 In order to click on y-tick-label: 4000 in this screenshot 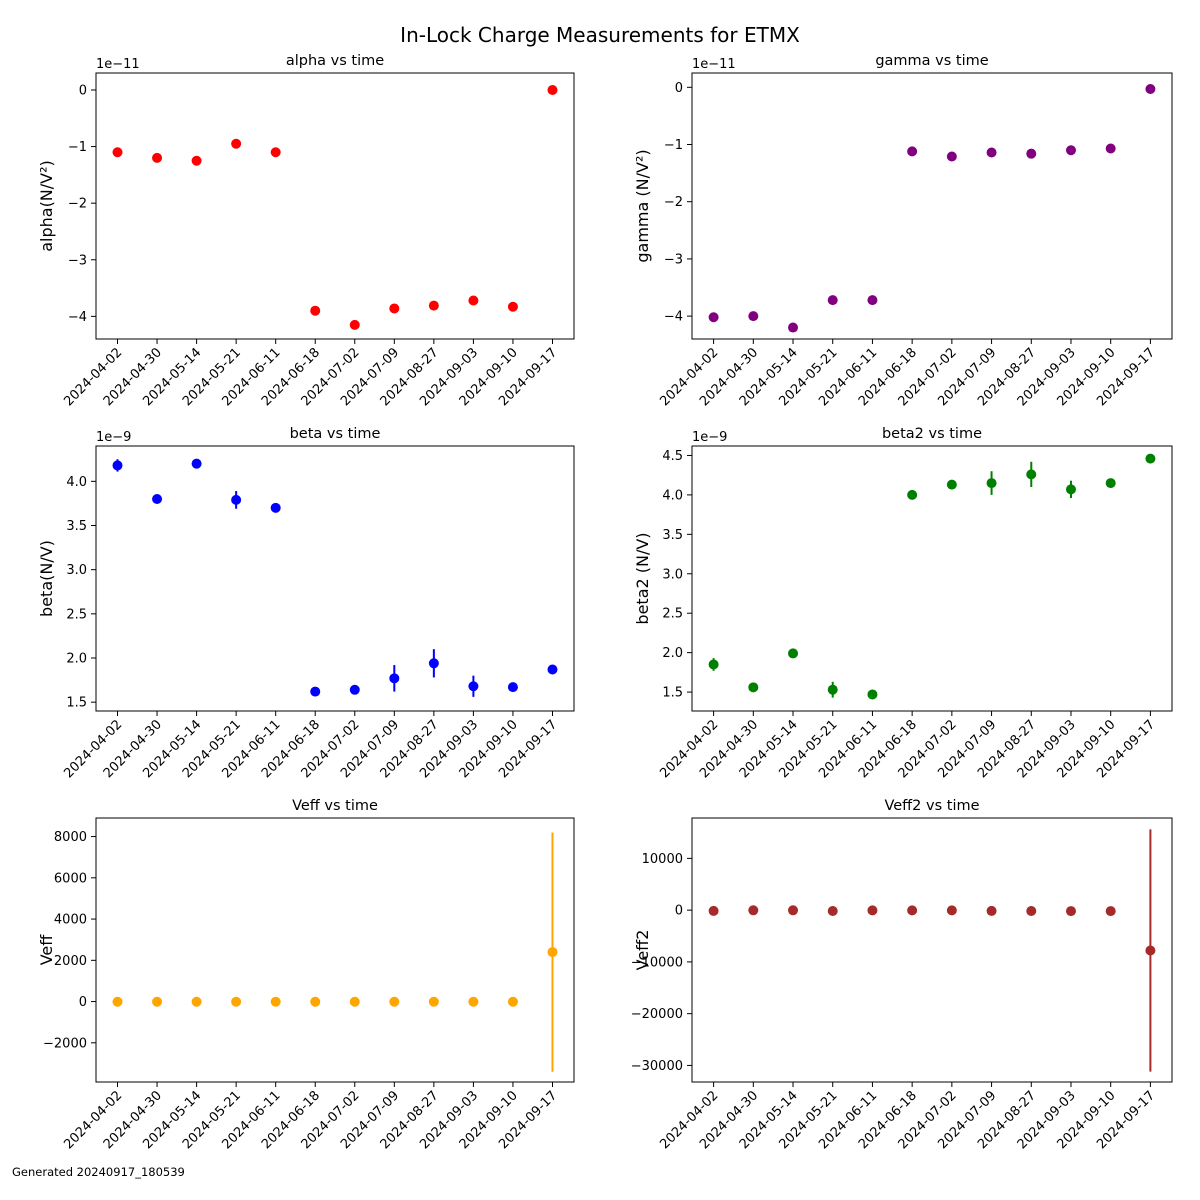, I will do `click(70, 920)`.